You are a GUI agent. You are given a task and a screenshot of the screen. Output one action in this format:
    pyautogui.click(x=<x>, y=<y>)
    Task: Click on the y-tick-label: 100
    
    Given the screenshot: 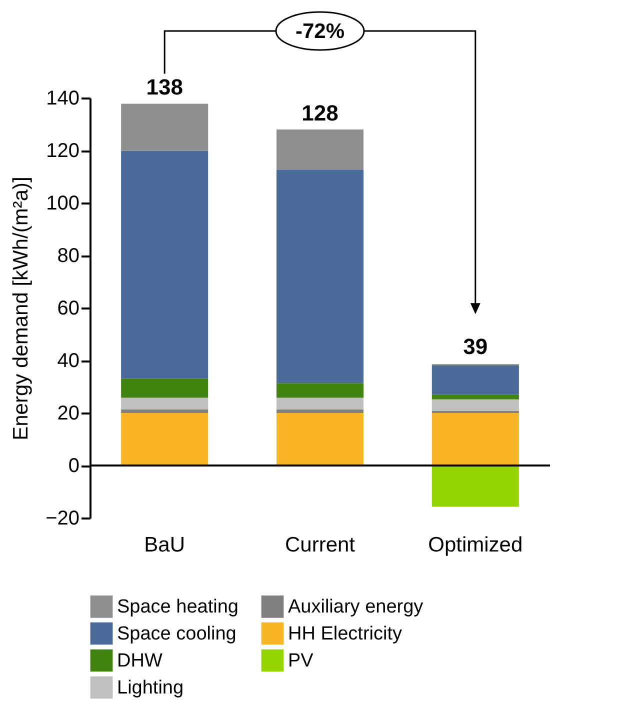 What is the action you would take?
    pyautogui.click(x=63, y=203)
    